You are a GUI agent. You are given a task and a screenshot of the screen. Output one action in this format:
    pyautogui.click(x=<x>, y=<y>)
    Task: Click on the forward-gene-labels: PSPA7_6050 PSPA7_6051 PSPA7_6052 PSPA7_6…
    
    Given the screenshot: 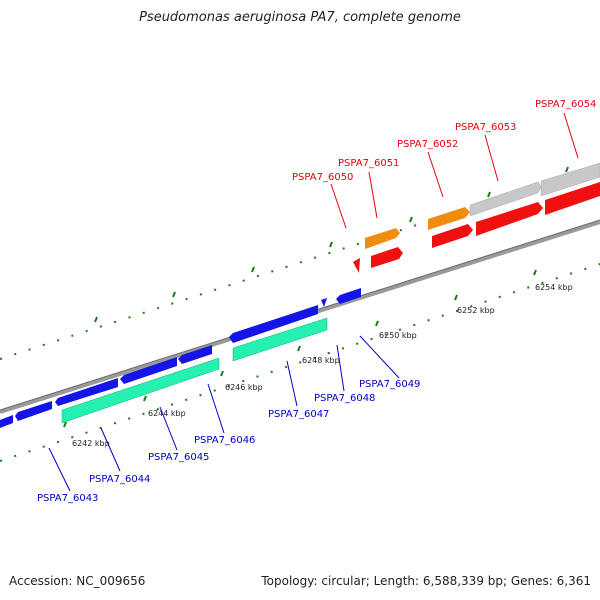 What is the action you would take?
    pyautogui.click(x=444, y=141)
    